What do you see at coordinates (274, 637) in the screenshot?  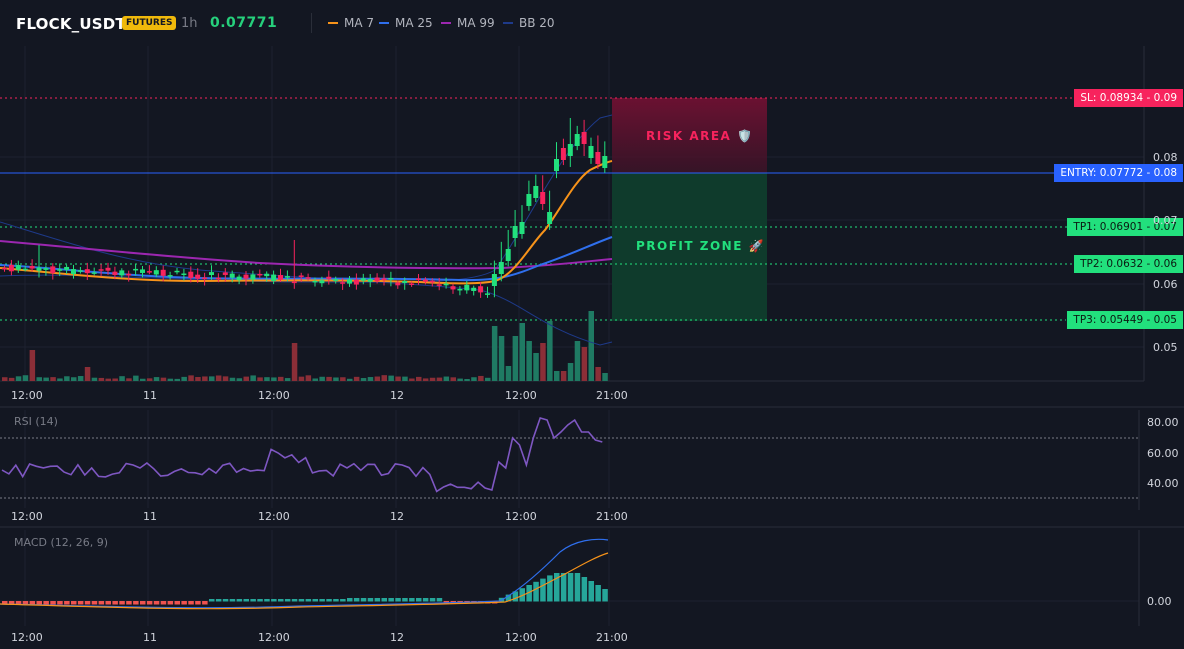 I see `time-tick: 12:00` at bounding box center [274, 637].